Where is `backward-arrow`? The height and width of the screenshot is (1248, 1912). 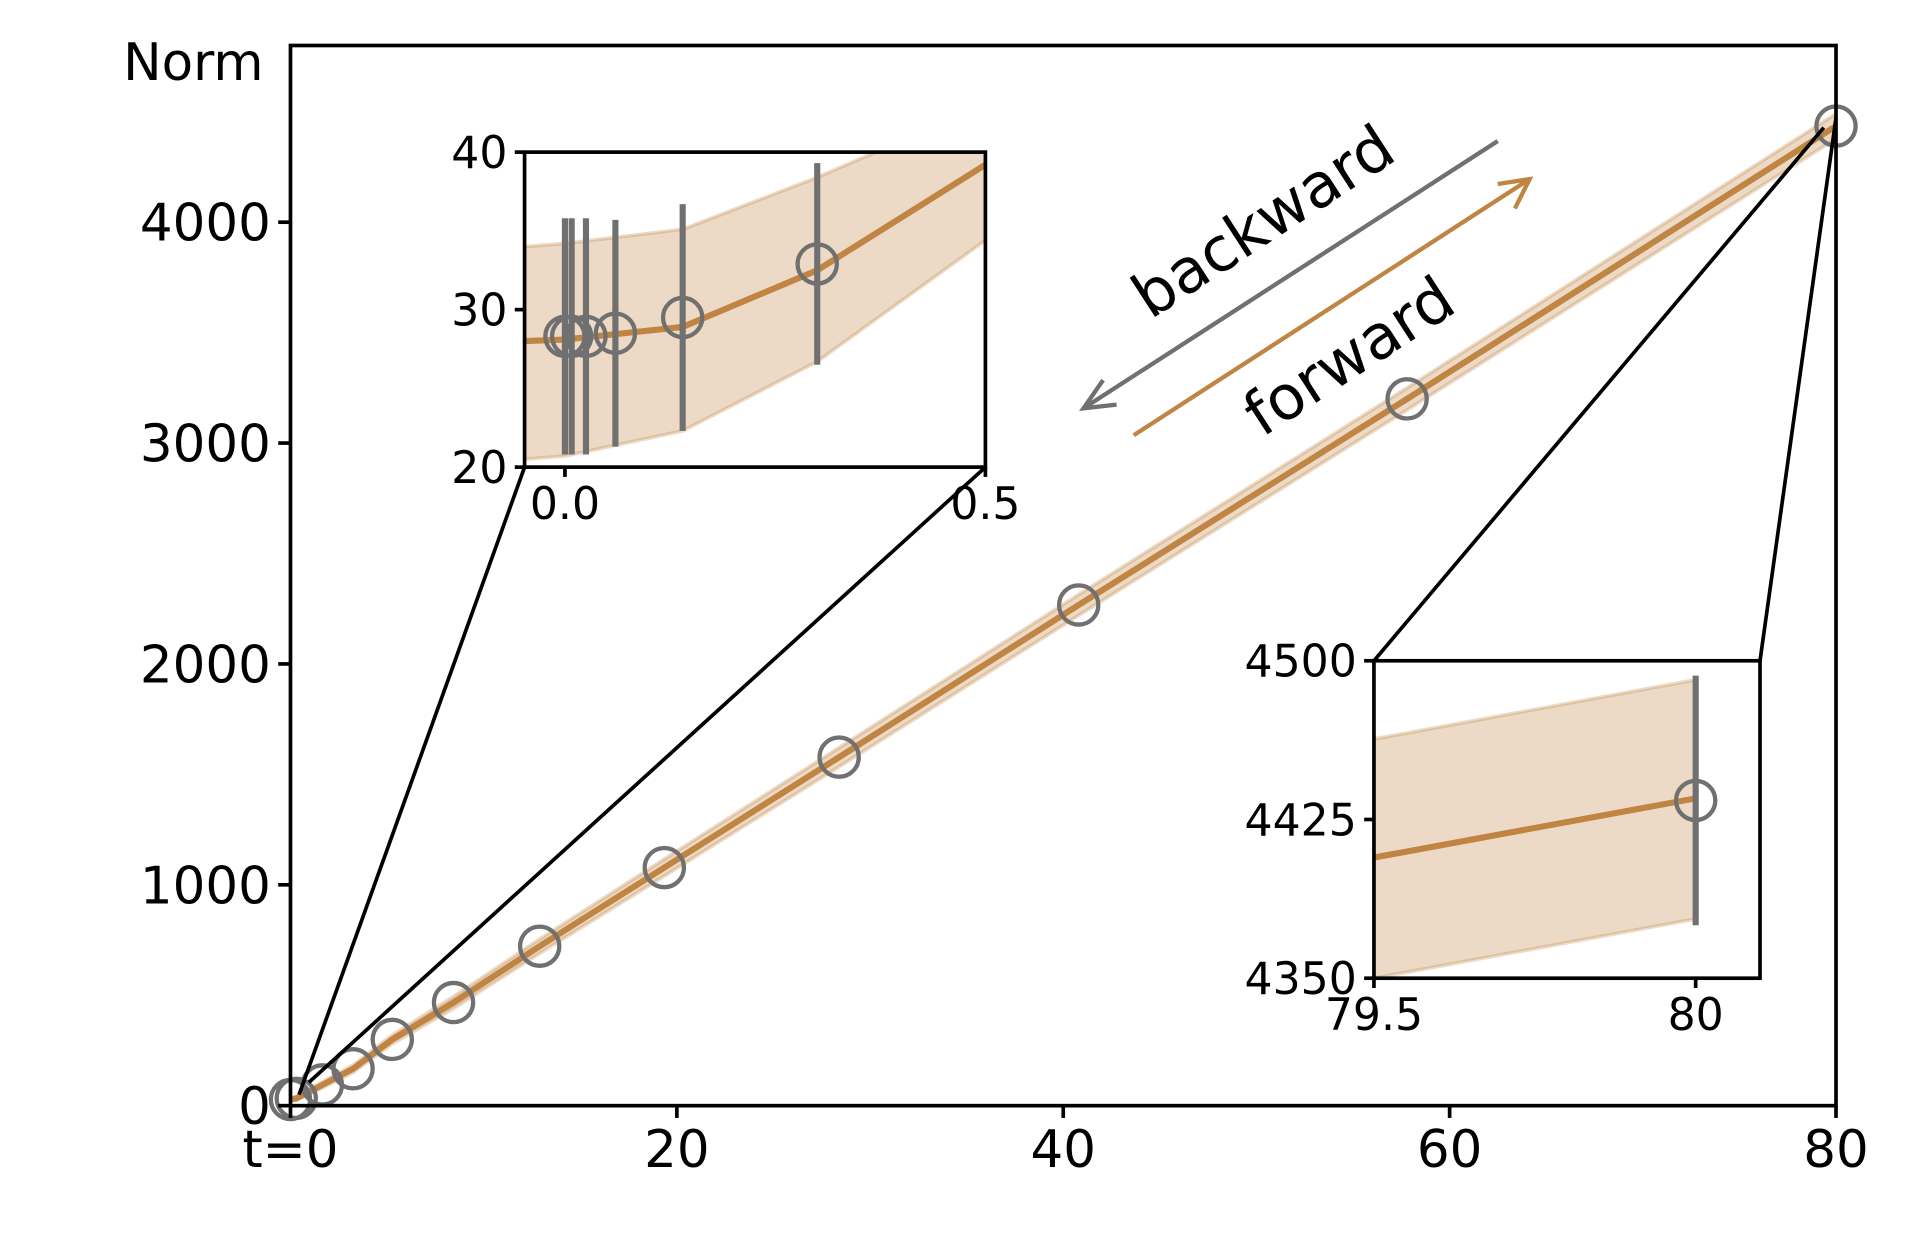
backward-arrow is located at coordinates (1290, 275).